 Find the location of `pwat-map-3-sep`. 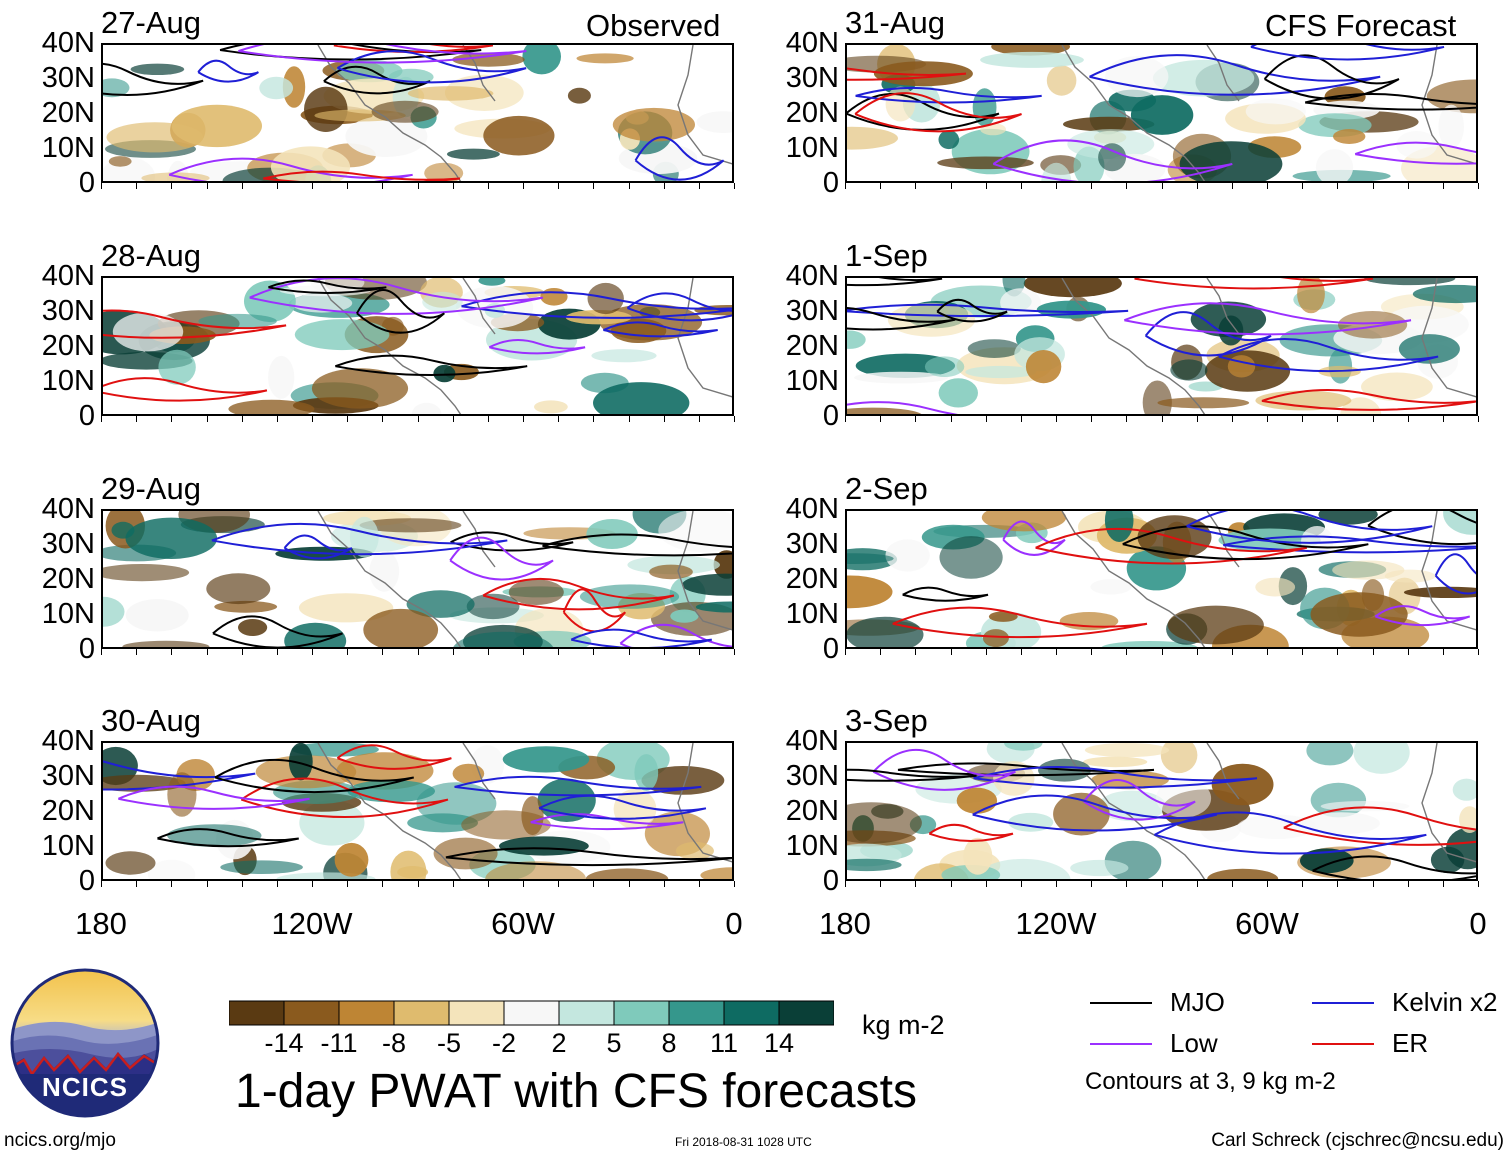

pwat-map-3-sep is located at coordinates (1161, 811).